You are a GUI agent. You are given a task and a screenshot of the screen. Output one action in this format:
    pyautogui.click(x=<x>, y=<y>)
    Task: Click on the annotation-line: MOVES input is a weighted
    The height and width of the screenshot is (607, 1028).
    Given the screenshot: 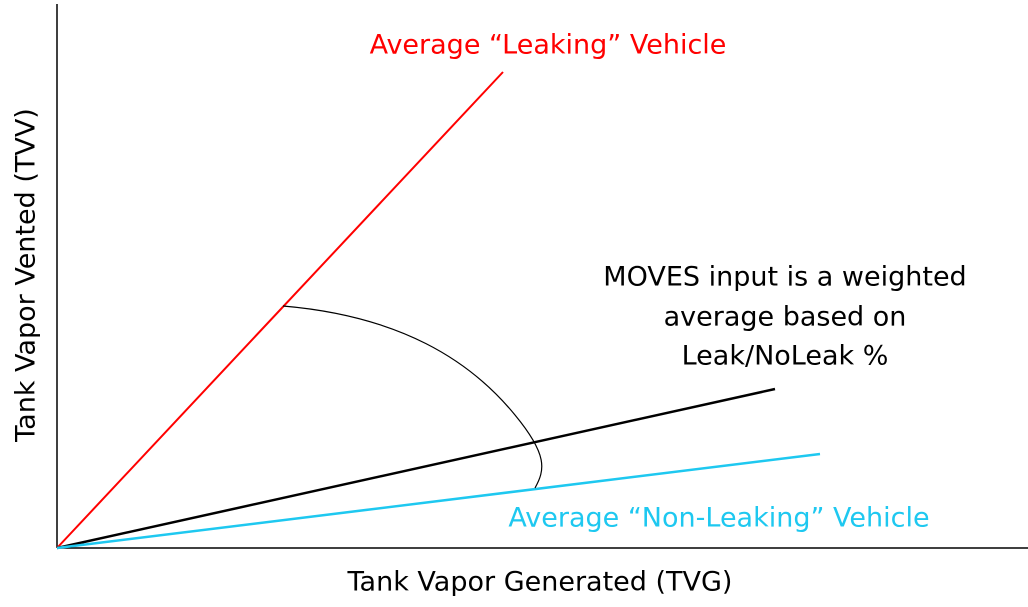 What is the action you would take?
    pyautogui.click(x=784, y=277)
    